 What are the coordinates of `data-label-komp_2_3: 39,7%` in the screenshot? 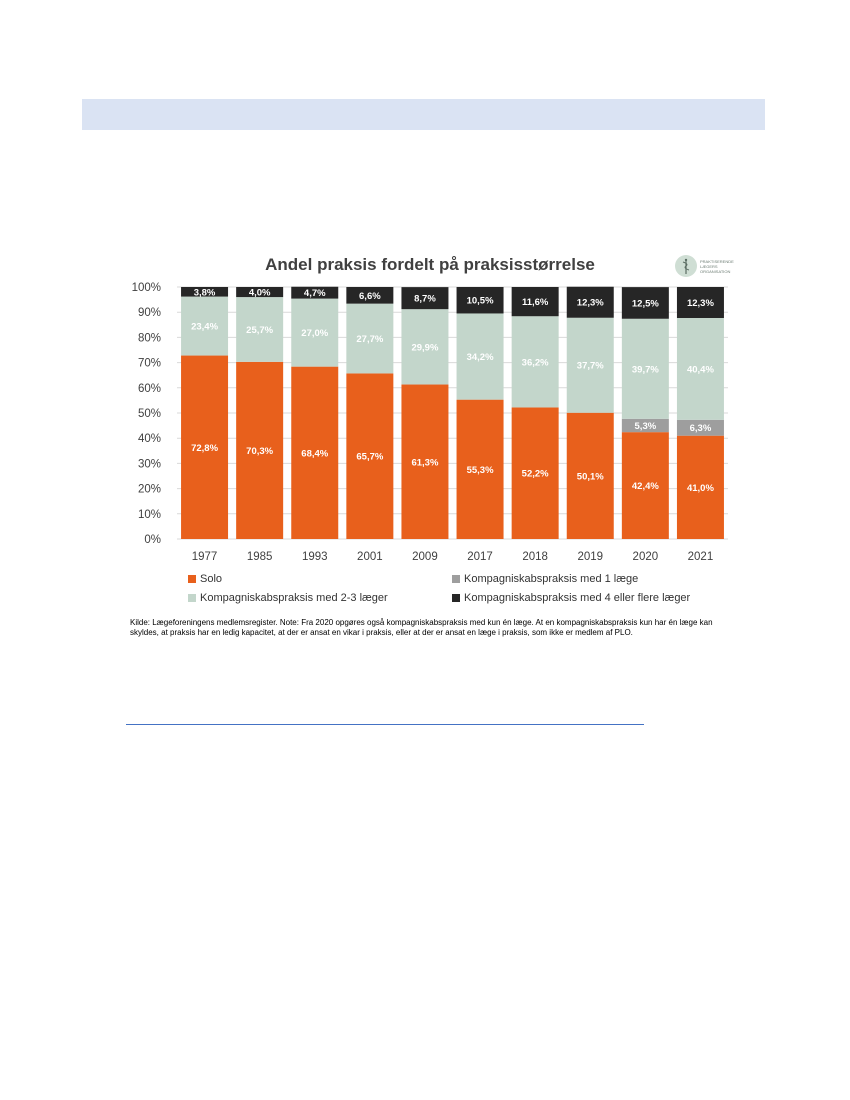 It's located at (645, 369).